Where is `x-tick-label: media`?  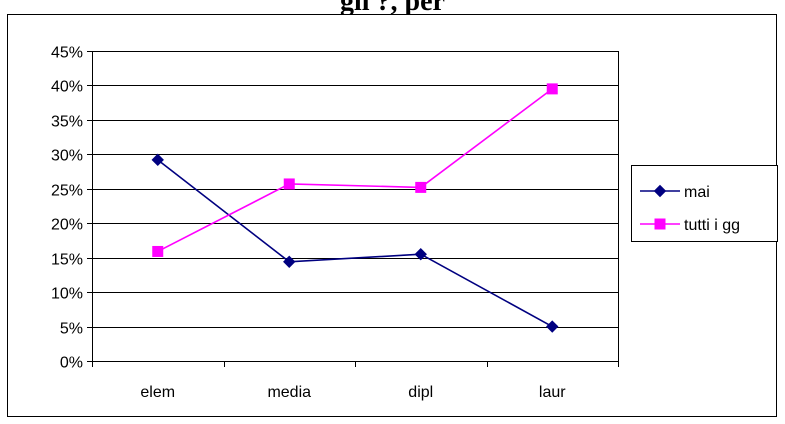
x-tick-label: media is located at coordinates (289, 392).